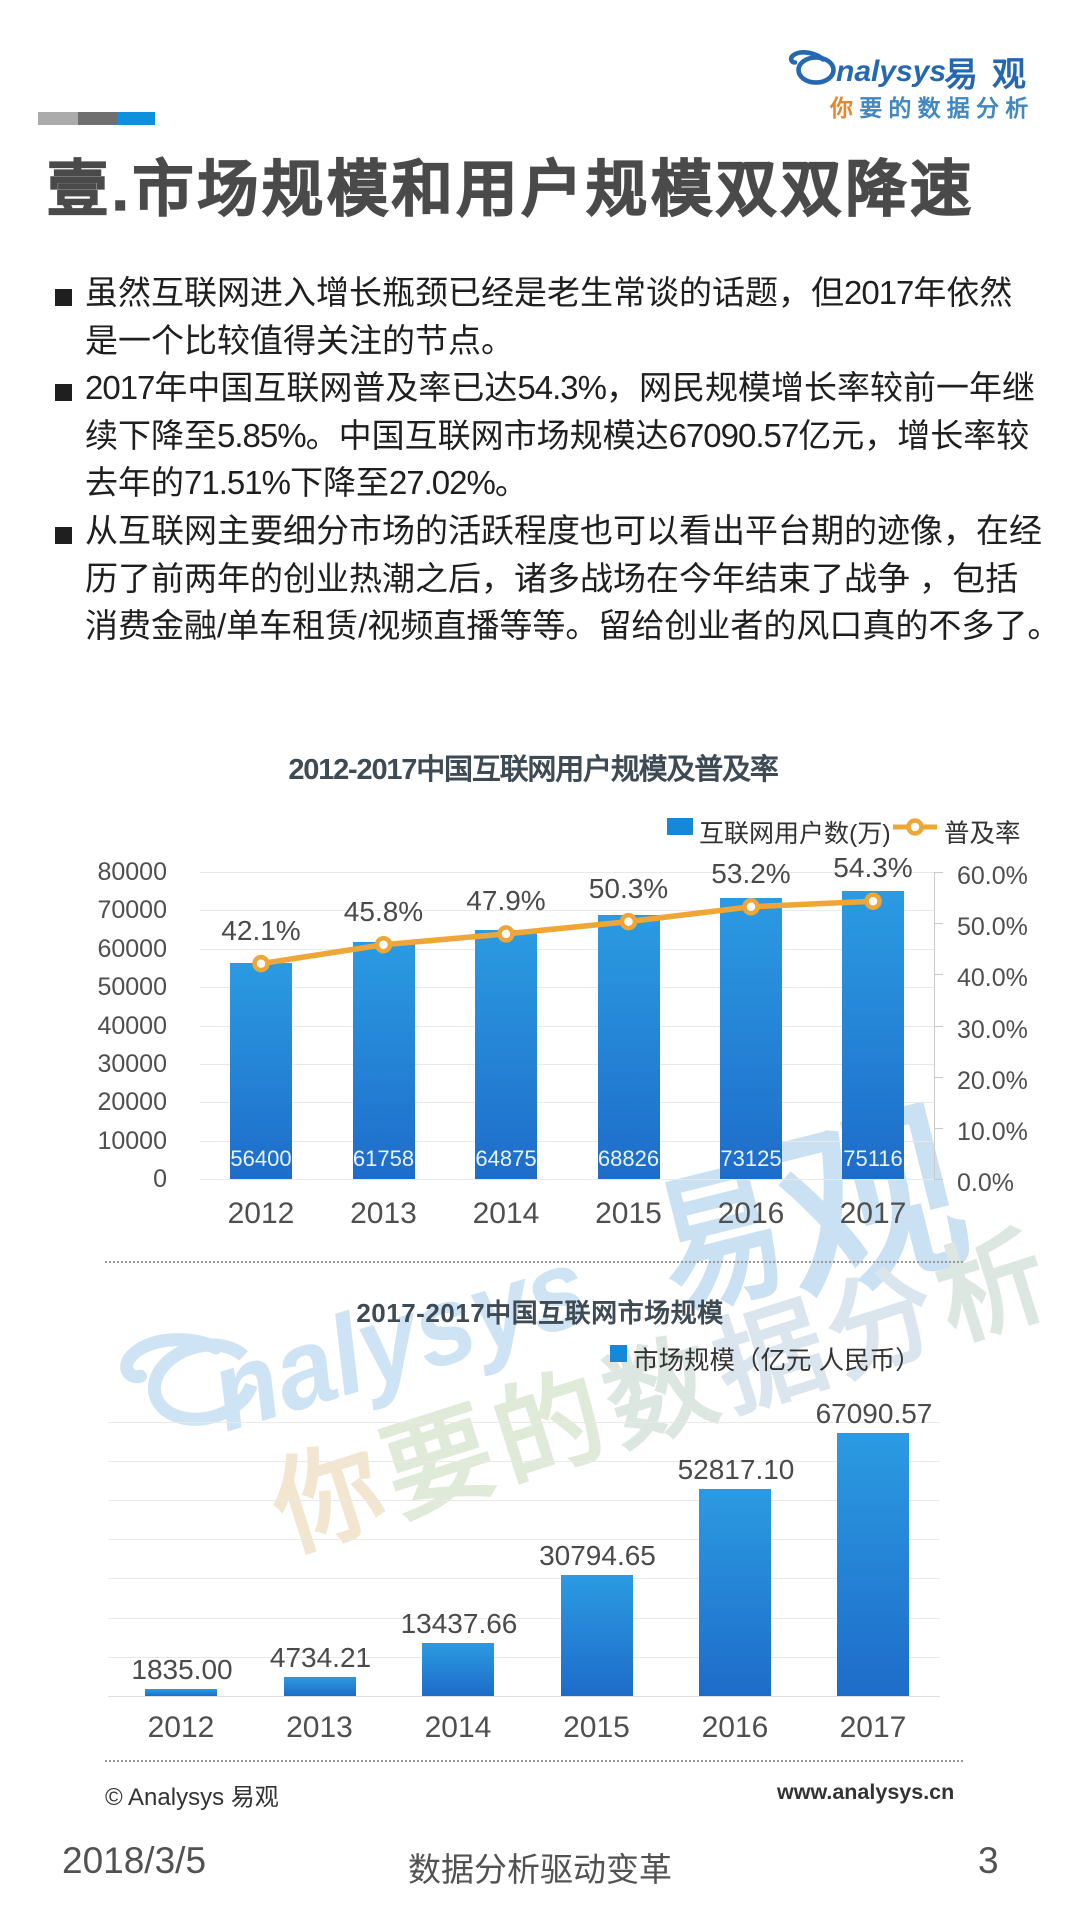 The width and height of the screenshot is (1080, 1920). Describe the element at coordinates (931, 108) in the screenshot. I see `svg-text: 你要的数据分析` at that location.